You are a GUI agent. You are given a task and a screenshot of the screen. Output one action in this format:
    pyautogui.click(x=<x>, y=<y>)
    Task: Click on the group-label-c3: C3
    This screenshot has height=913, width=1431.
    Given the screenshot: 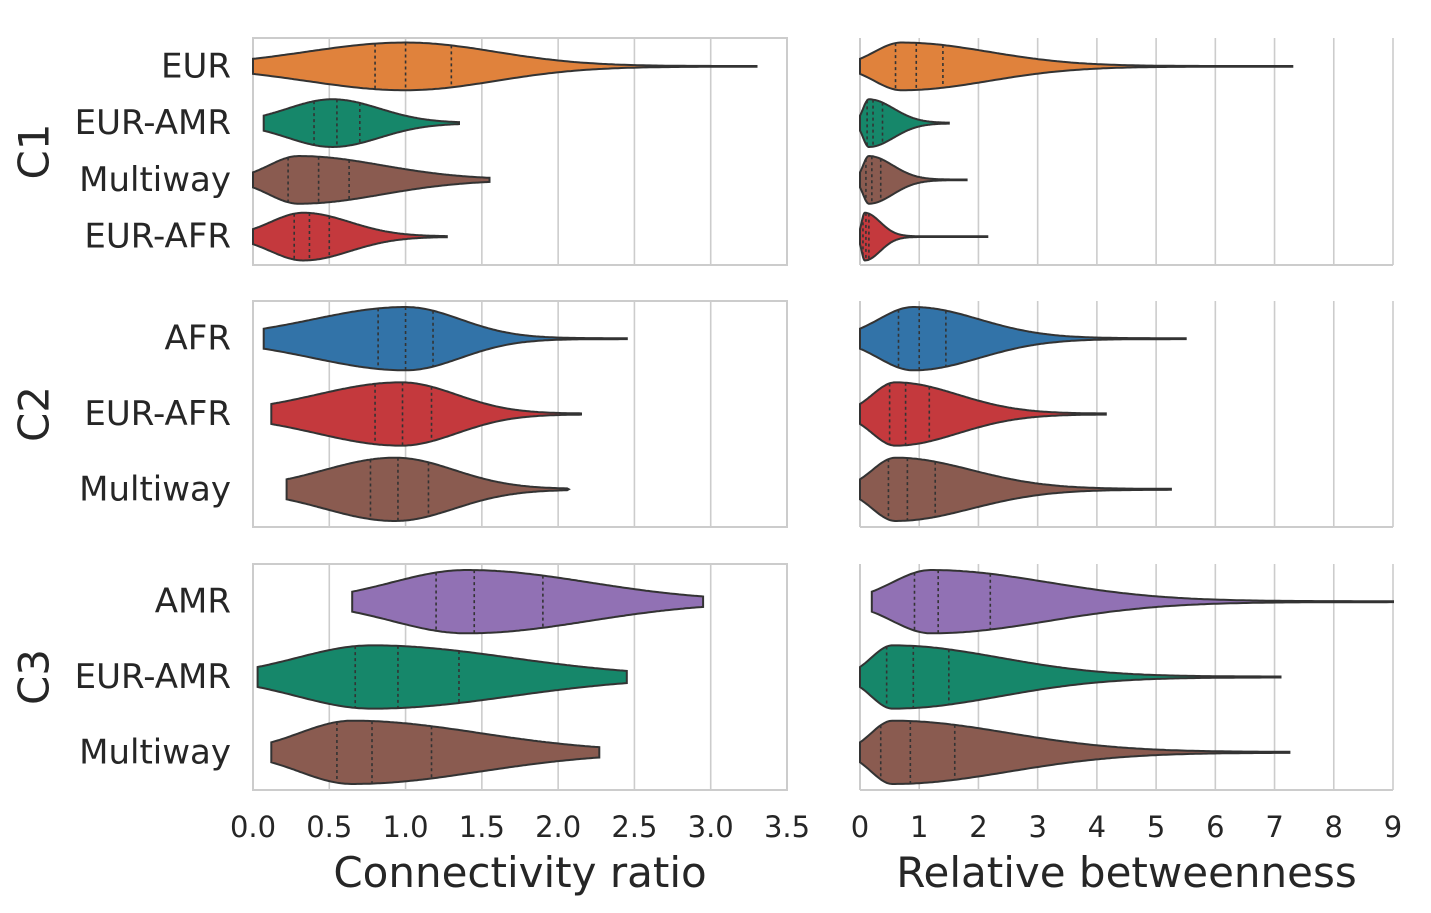 What is the action you would take?
    pyautogui.click(x=34, y=677)
    